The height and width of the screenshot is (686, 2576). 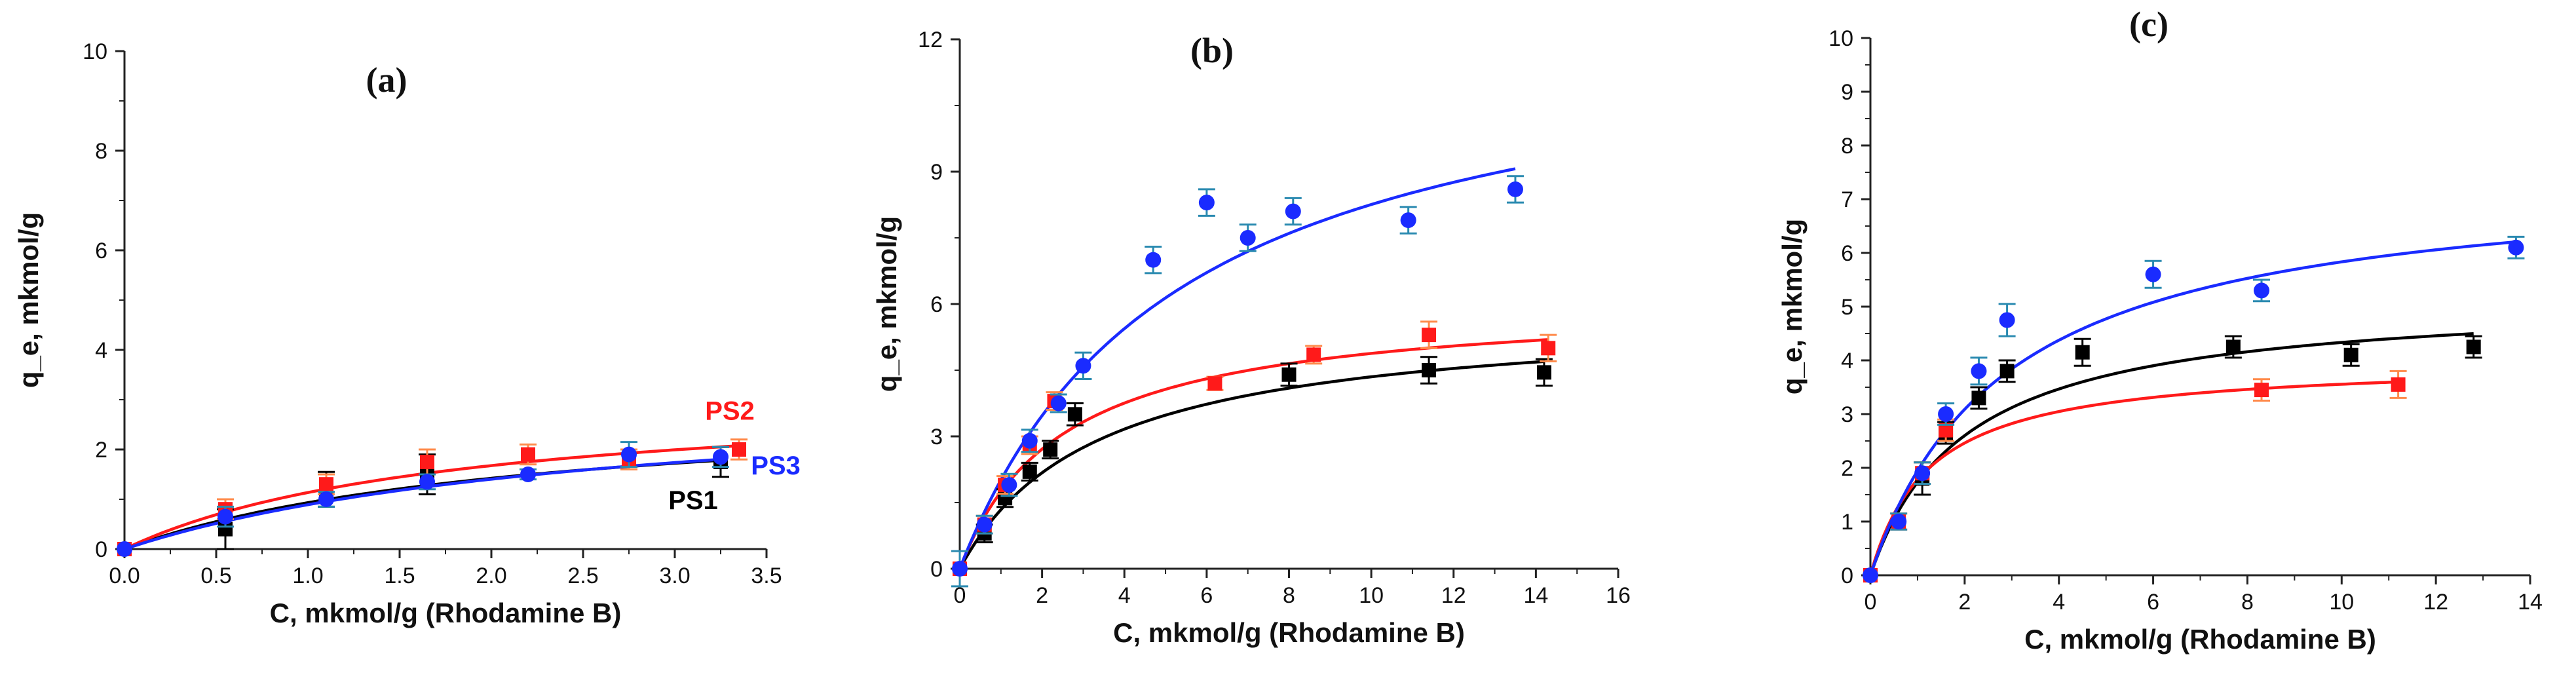 I want to click on x-tick-label: 0.5, so click(x=215, y=575).